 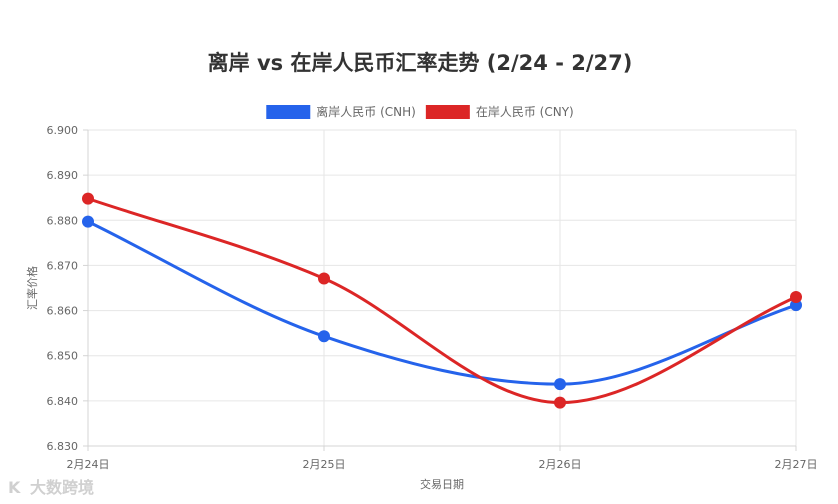 I want to click on x-tick-label: 2月27日, so click(x=796, y=464).